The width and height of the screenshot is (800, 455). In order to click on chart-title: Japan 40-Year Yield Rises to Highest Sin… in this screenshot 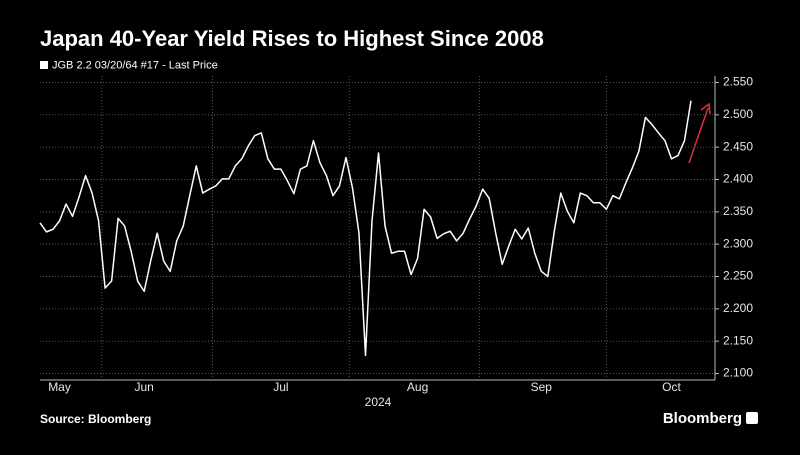, I will do `click(292, 38)`.